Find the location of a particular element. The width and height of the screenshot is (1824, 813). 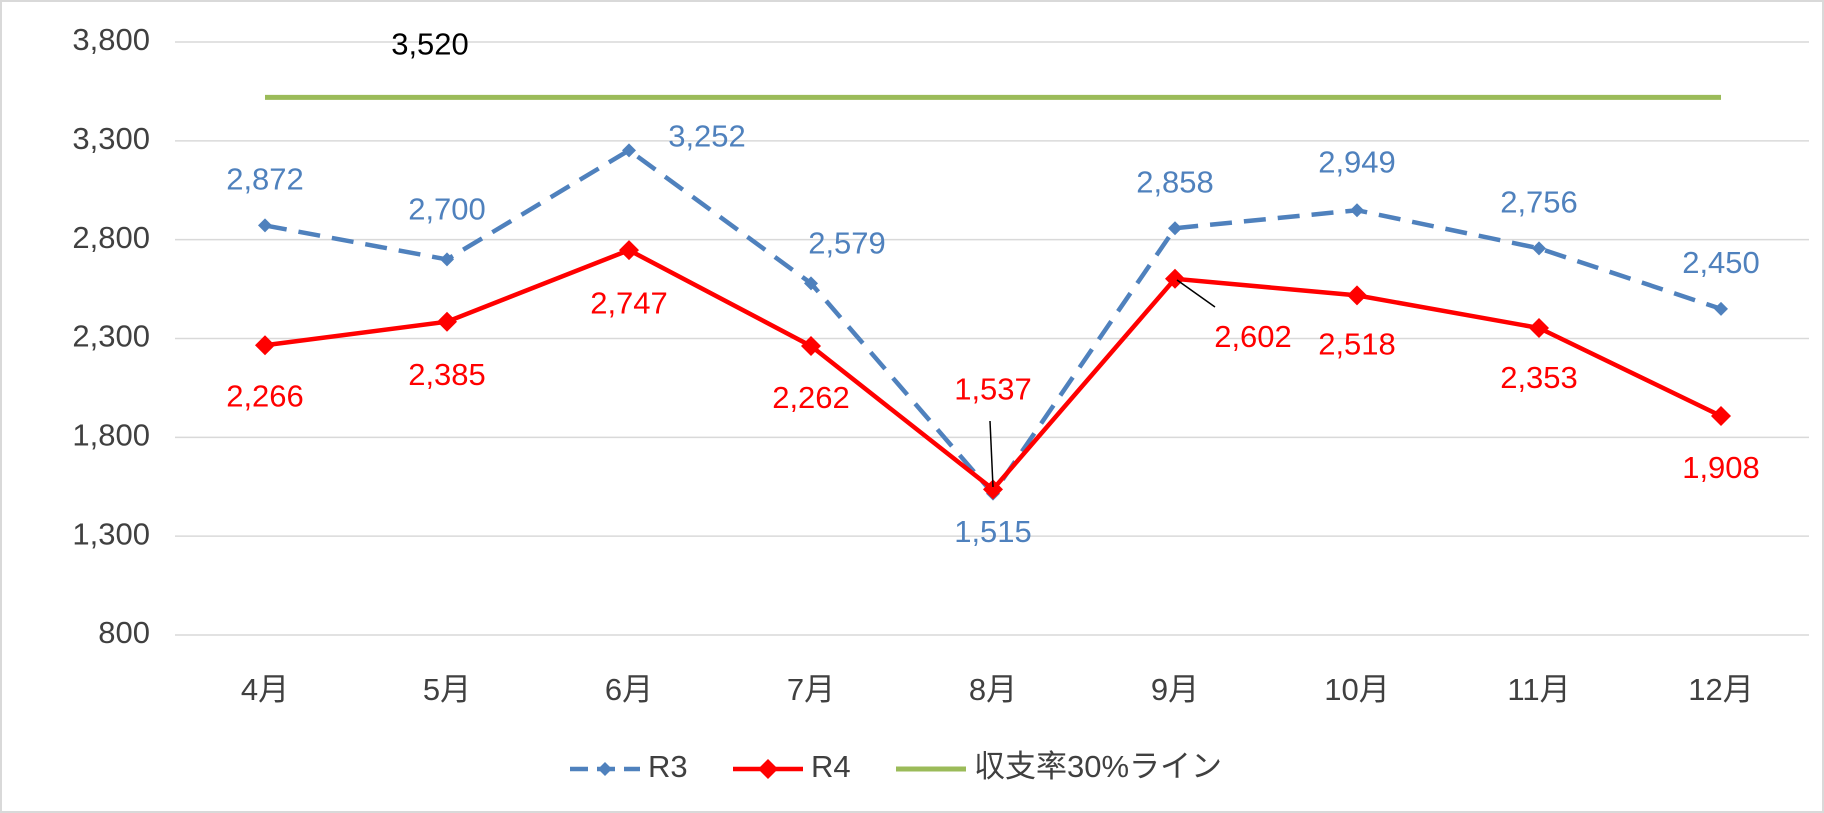

data-label: 1,515 is located at coordinates (993, 531).